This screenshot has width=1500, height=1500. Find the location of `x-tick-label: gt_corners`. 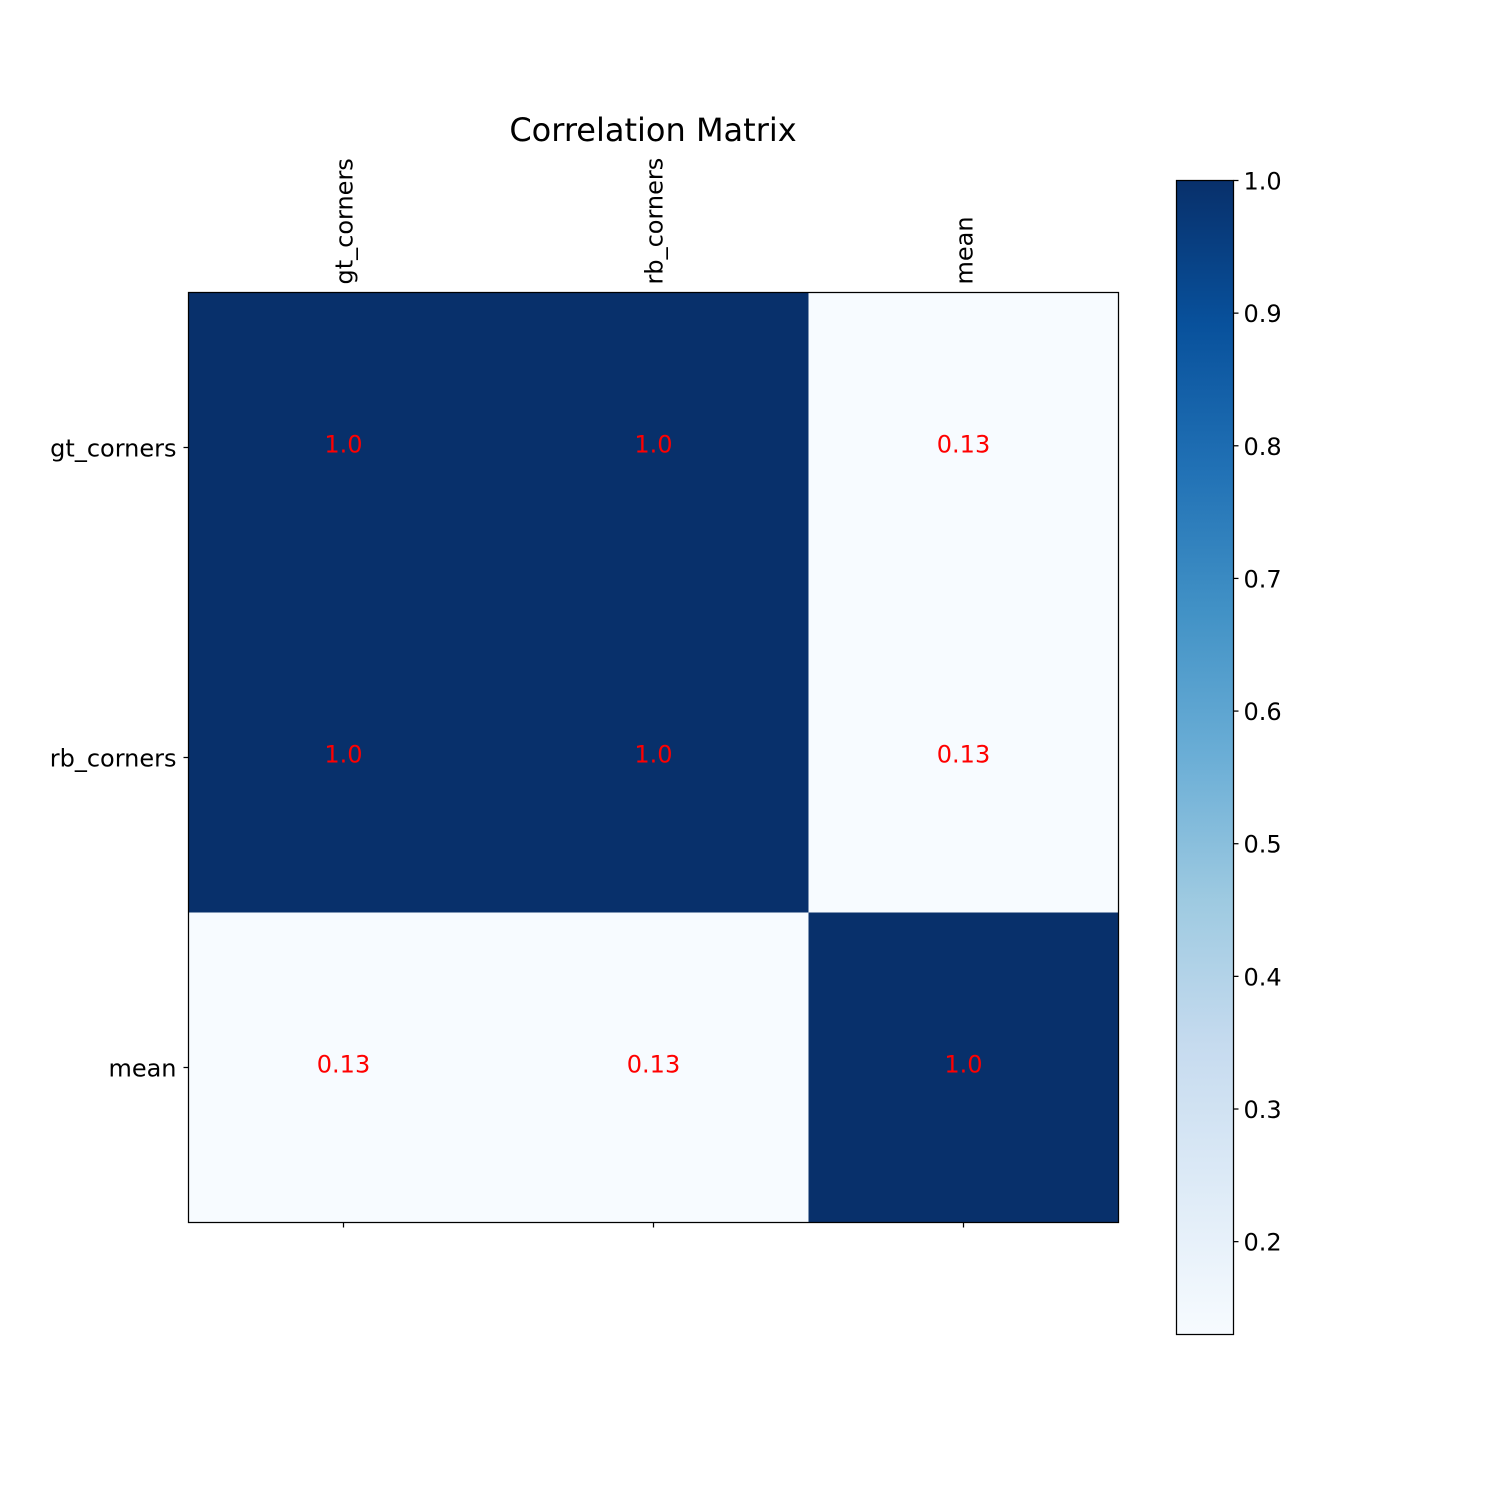

x-tick-label: gt_corners is located at coordinates (345, 221).